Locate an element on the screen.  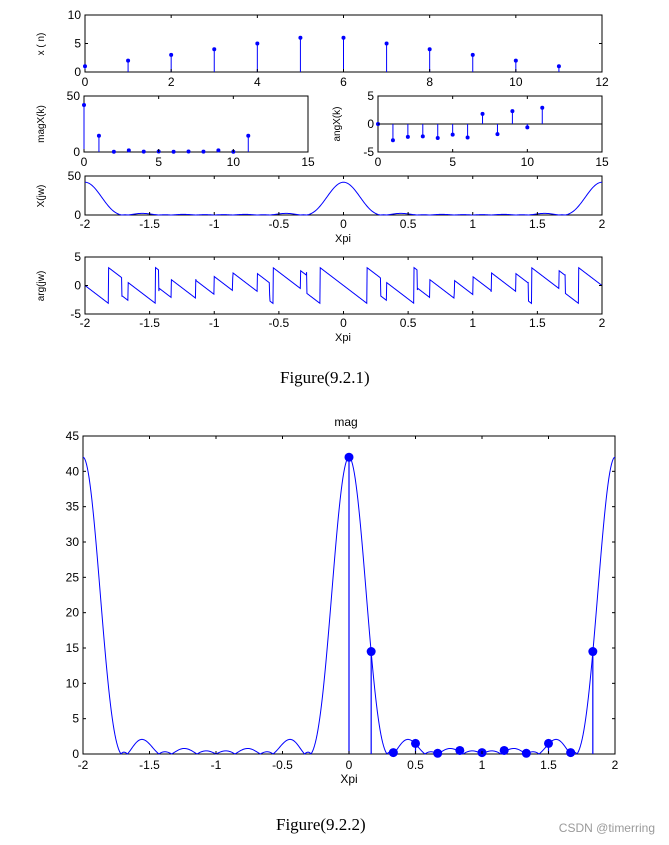
figure1-caption: Figure(9.2.1) is located at coordinates (325, 377).